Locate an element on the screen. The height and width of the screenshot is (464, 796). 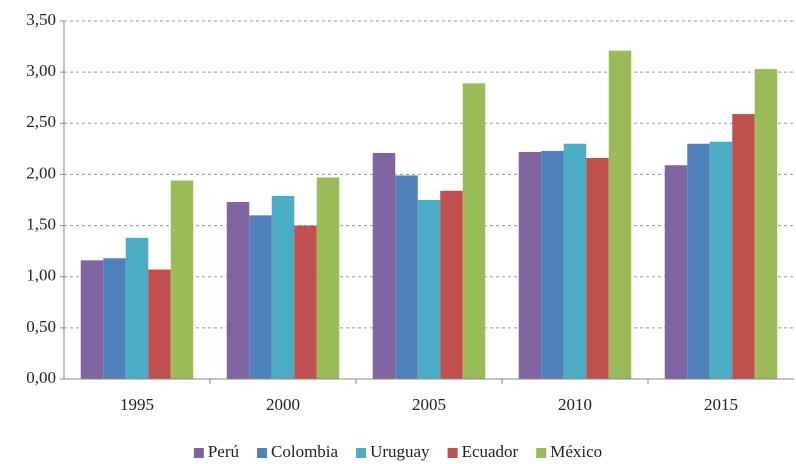
y-tick-label: 1,00 is located at coordinates (41, 275).